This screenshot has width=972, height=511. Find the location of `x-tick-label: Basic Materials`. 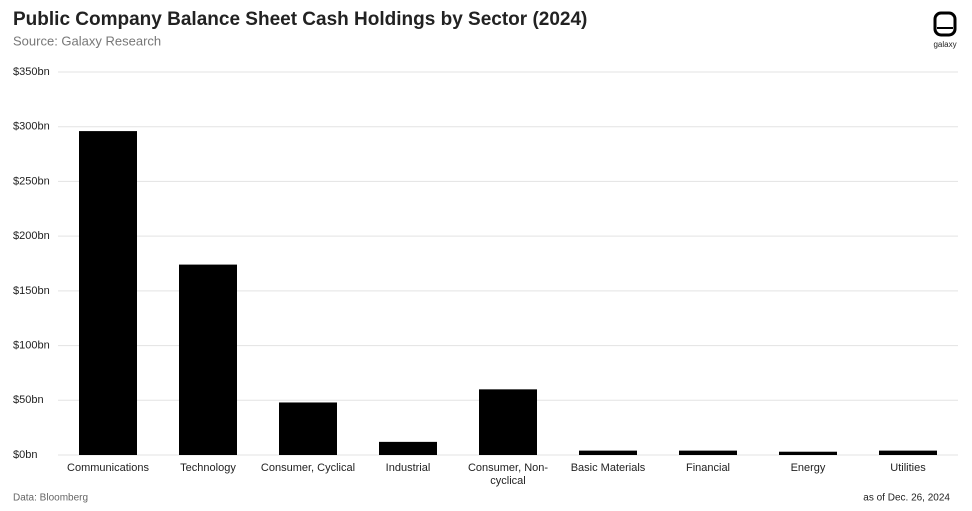

x-tick-label: Basic Materials is located at coordinates (608, 468).